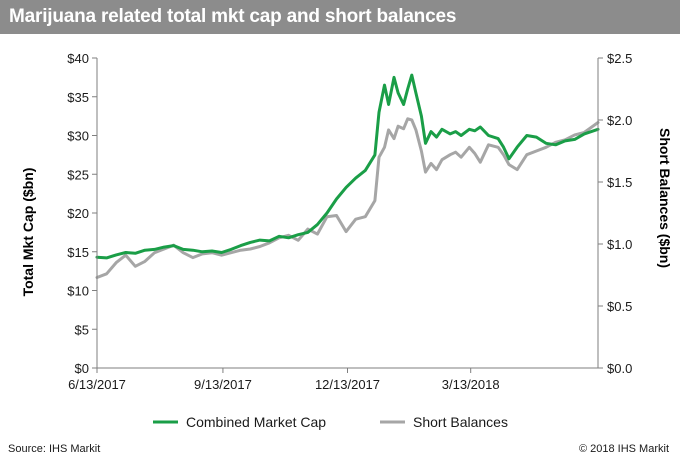  Describe the element at coordinates (78, 136) in the screenshot. I see `left-tick-label: $30` at that location.